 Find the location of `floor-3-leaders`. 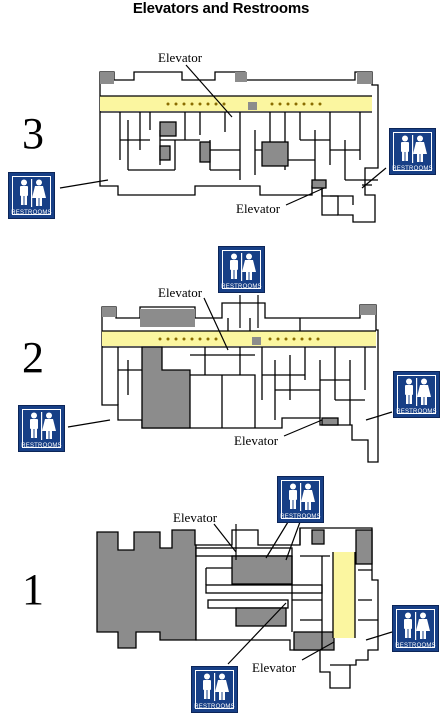

floor-3-leaders is located at coordinates (223, 135).